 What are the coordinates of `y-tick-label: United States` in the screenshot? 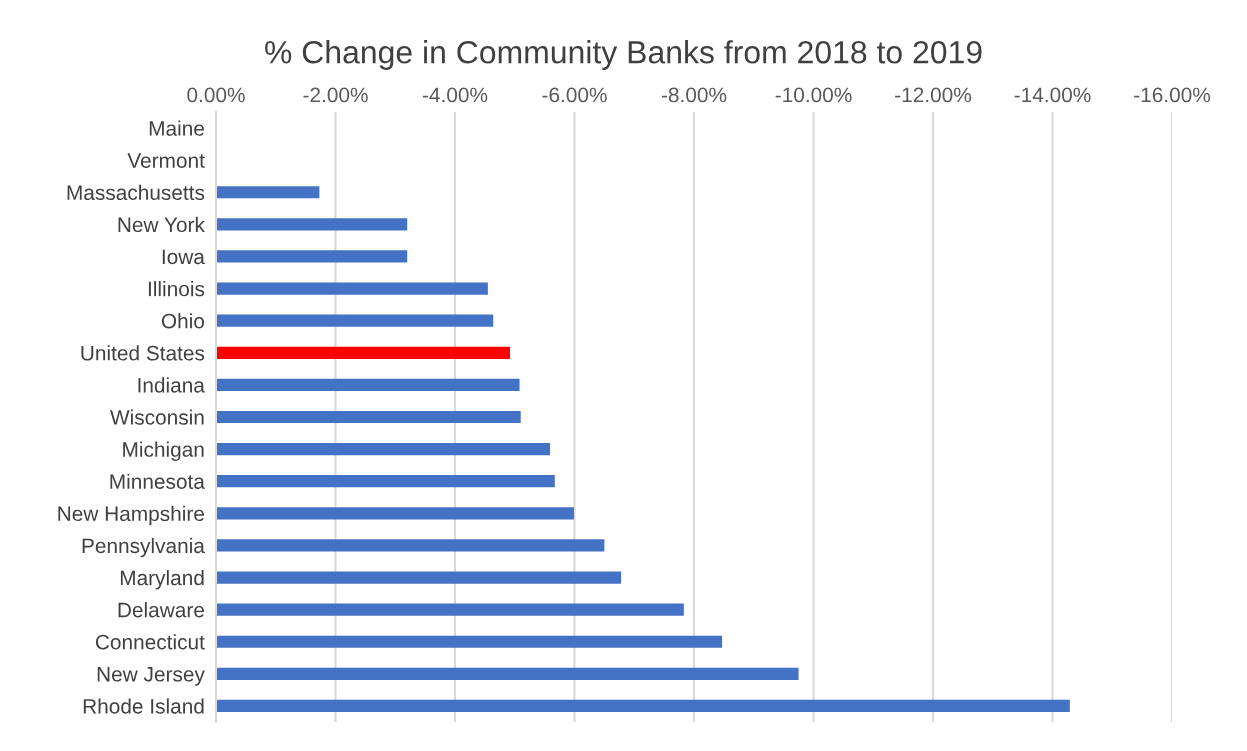 It's located at (143, 353).